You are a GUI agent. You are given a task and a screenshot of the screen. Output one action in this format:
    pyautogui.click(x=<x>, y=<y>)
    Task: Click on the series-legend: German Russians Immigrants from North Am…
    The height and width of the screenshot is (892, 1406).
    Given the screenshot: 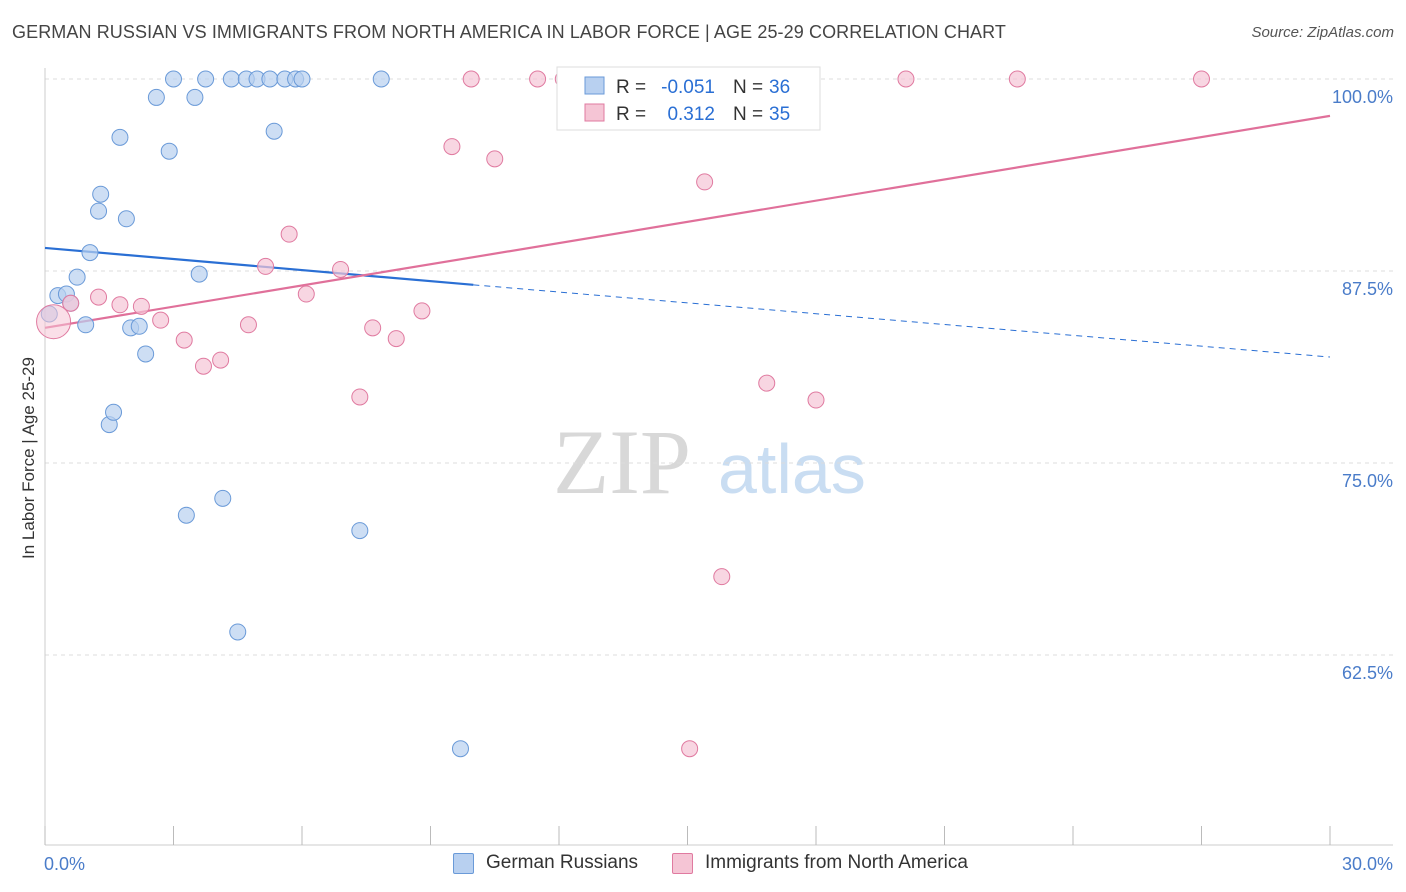 What is the action you would take?
    pyautogui.click(x=703, y=865)
    